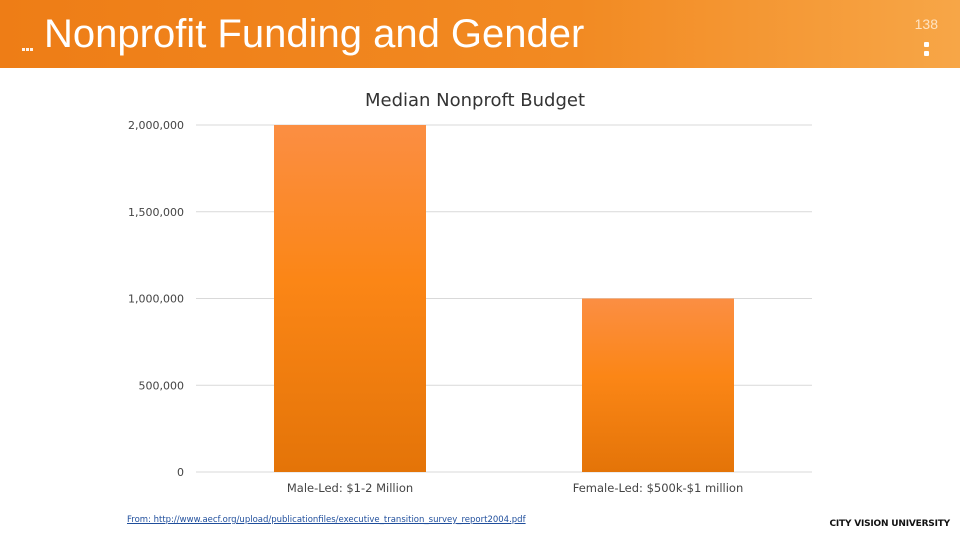 The height and width of the screenshot is (540, 960). What do you see at coordinates (28, 44) in the screenshot?
I see `header-dots-icon` at bounding box center [28, 44].